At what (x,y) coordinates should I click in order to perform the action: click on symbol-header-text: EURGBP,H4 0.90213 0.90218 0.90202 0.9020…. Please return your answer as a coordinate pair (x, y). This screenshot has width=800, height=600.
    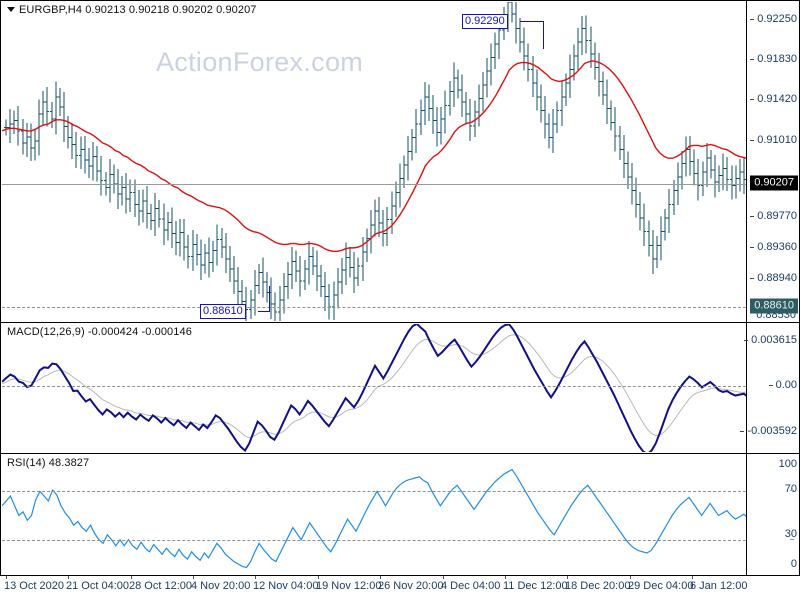
    Looking at the image, I should click on (138, 10).